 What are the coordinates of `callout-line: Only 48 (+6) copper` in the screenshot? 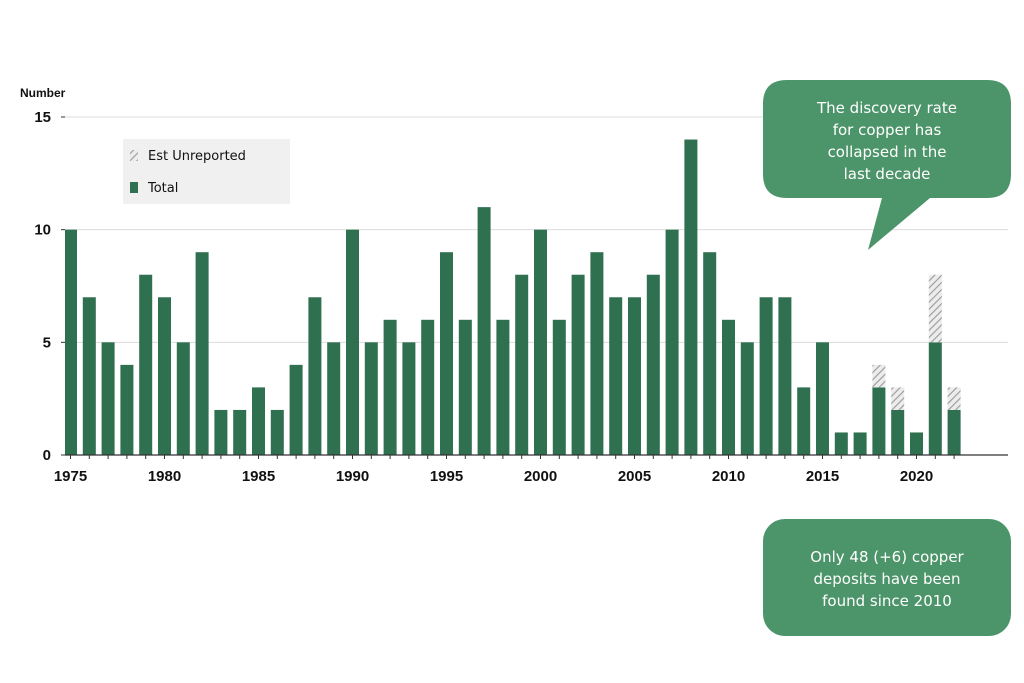 It's located at (887, 557).